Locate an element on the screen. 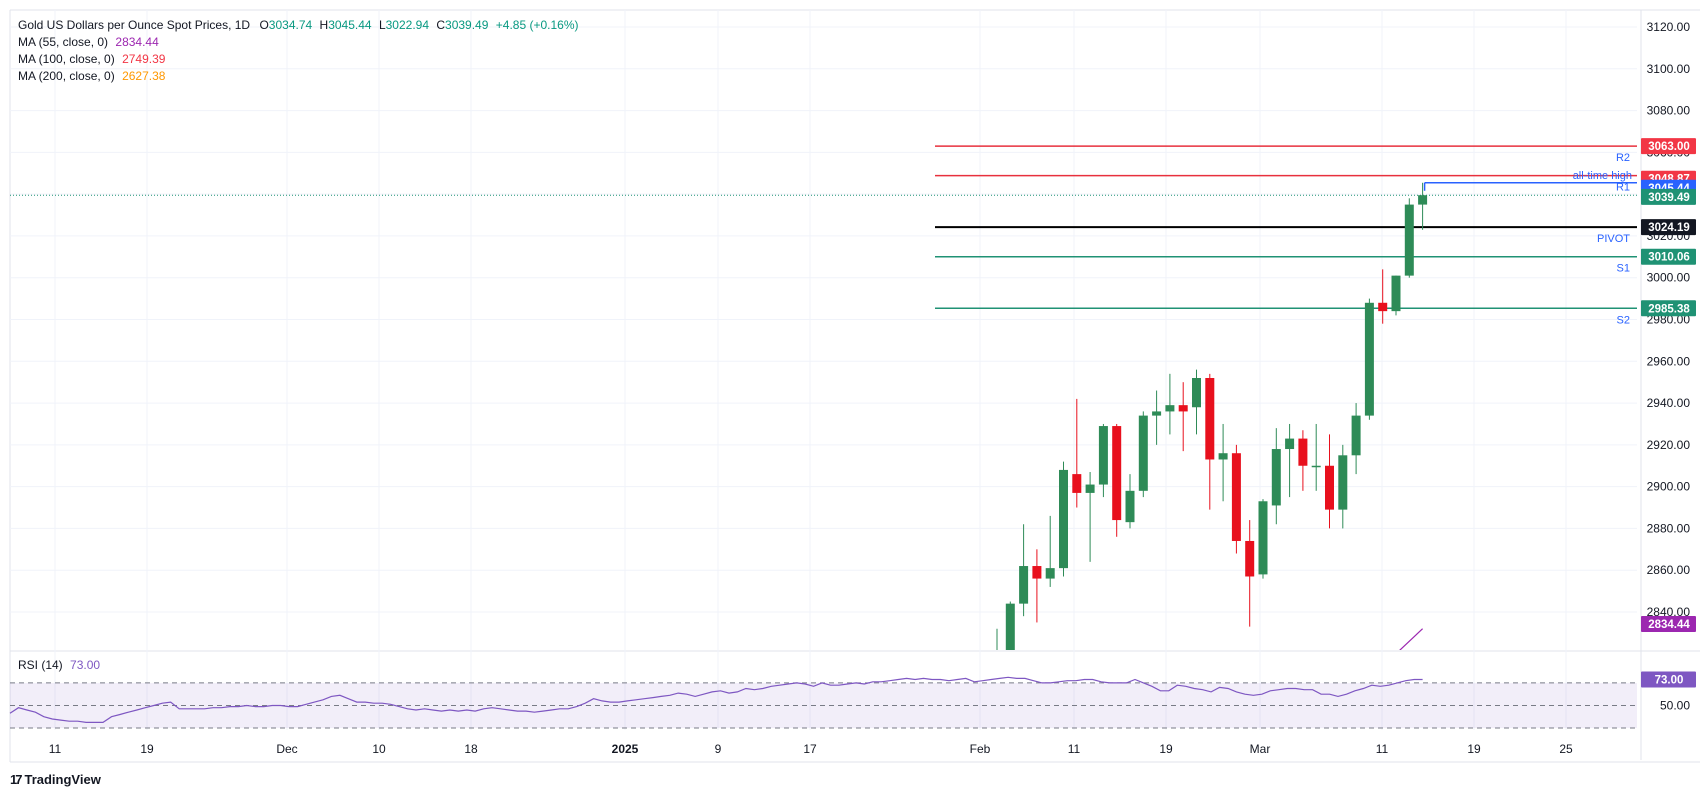 This screenshot has height=797, width=1708. y-tick-label: 2960.00 is located at coordinates (1669, 361).